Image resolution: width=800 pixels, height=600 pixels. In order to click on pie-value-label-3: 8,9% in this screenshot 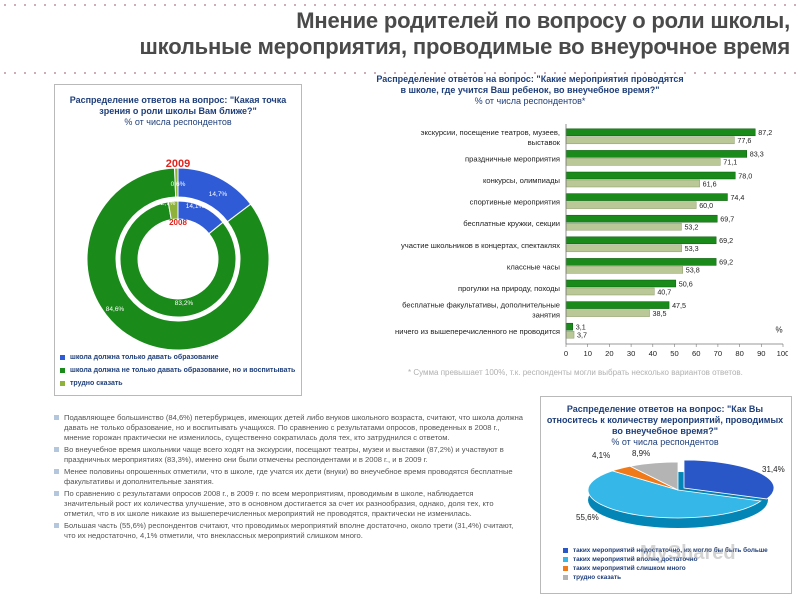, I will do `click(641, 453)`.